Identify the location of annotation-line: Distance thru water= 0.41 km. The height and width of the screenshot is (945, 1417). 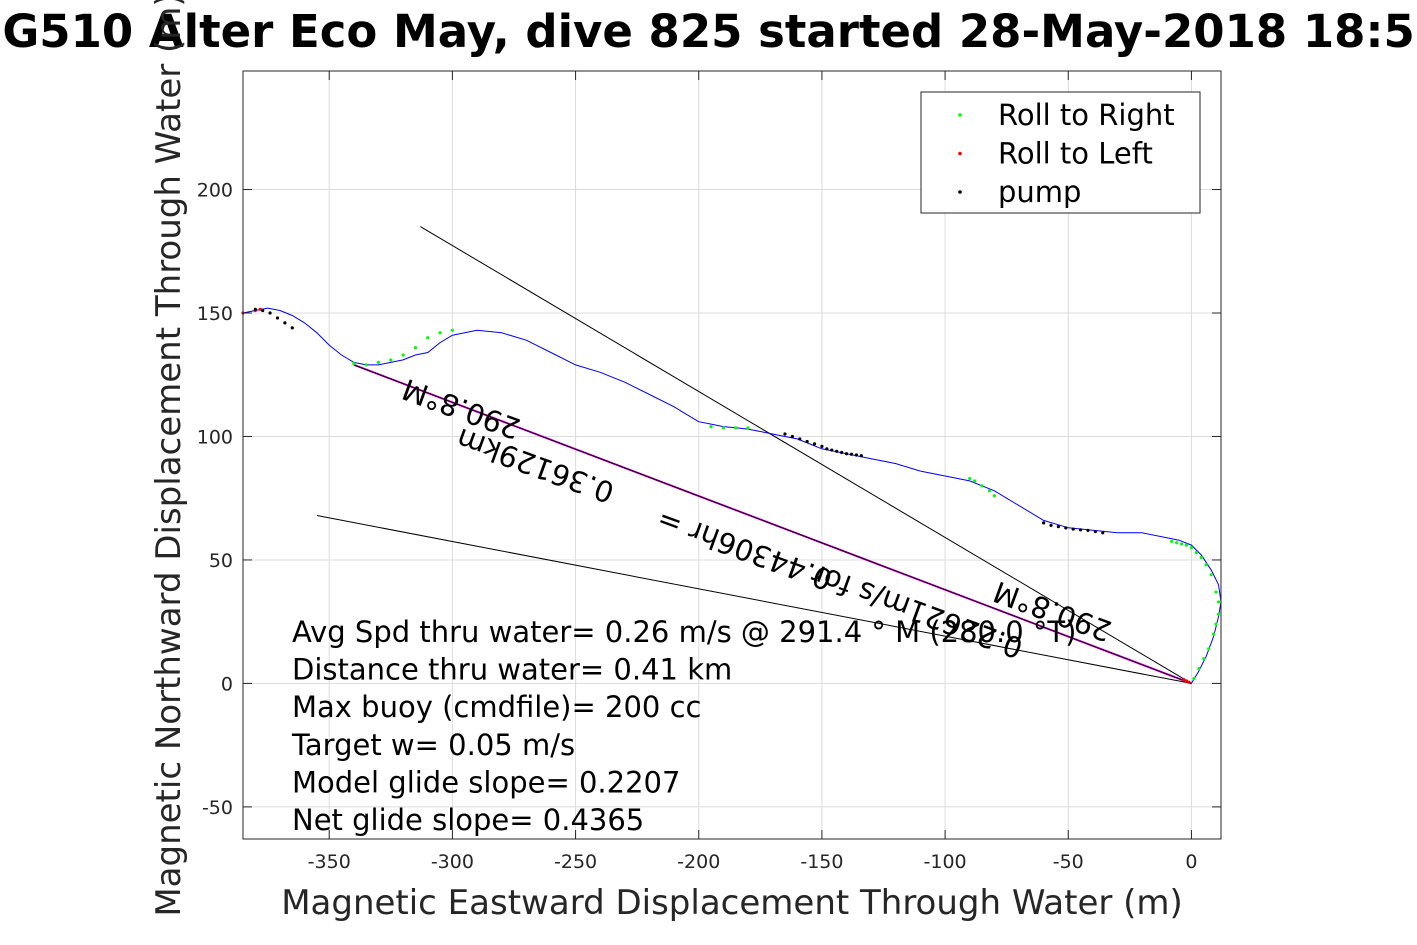
(512, 670).